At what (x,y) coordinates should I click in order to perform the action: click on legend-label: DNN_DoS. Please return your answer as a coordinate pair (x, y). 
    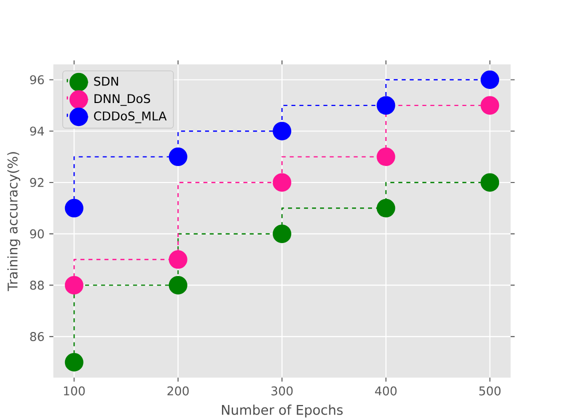
    Looking at the image, I should click on (122, 100).